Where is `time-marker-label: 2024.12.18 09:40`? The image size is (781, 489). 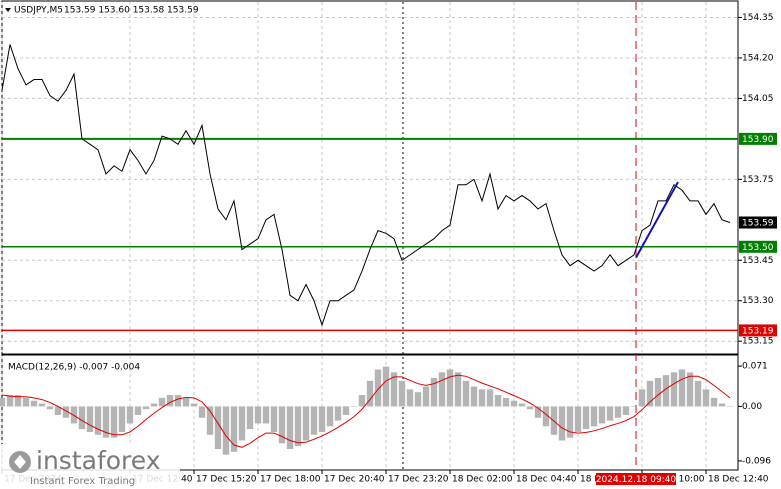 time-marker-label: 2024.12.18 09:40 is located at coordinates (636, 480).